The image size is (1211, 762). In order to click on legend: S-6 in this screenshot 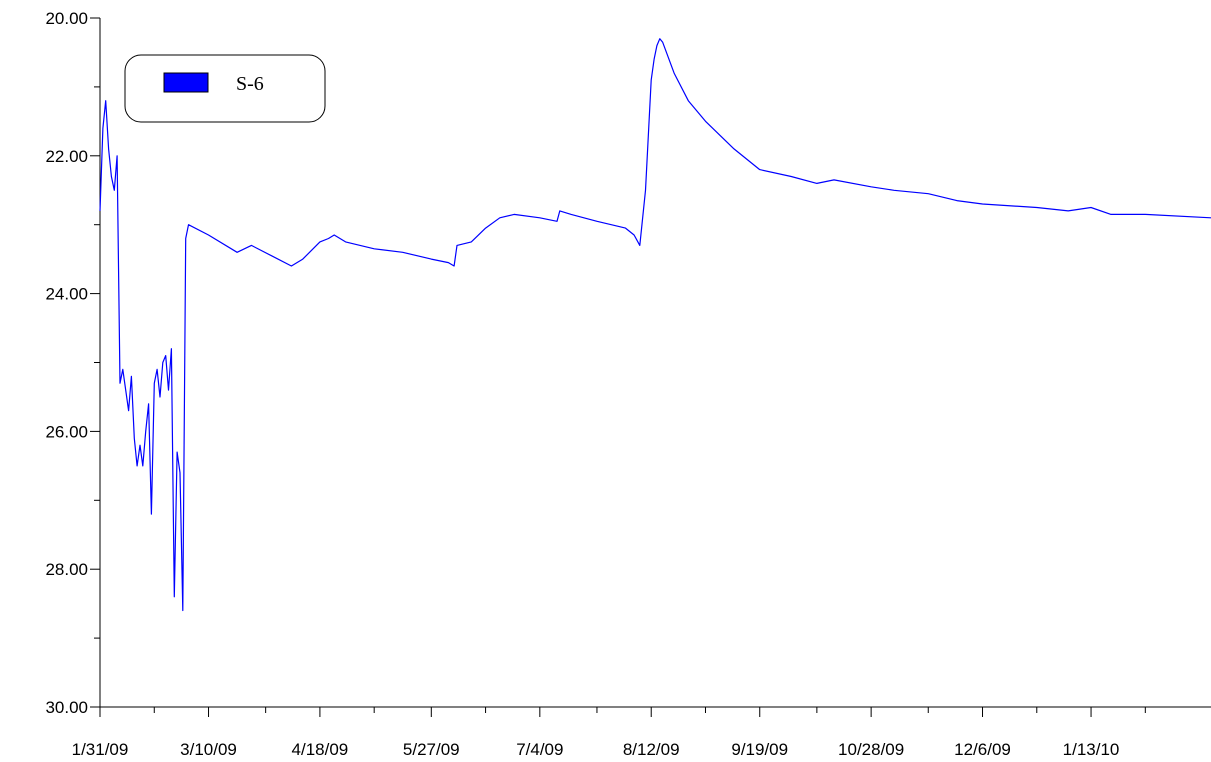, I will do `click(225, 88)`.